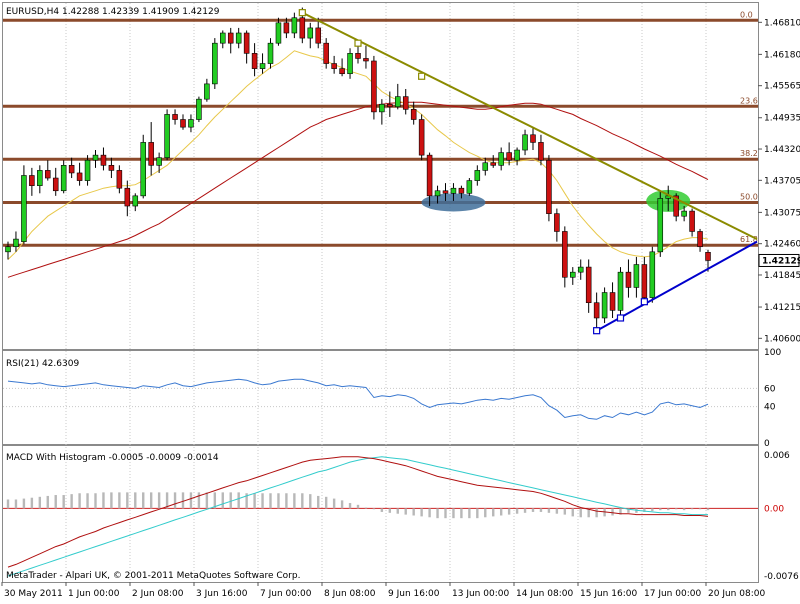  I want to click on price-tick-label: 1.44935, so click(782, 119).